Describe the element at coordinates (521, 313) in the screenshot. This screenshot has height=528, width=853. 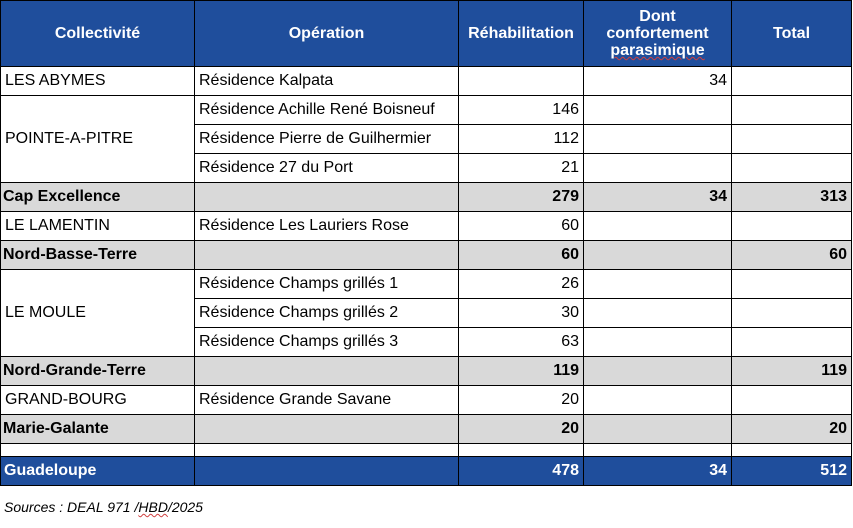
I see `rehabilitation-cell: 30` at that location.